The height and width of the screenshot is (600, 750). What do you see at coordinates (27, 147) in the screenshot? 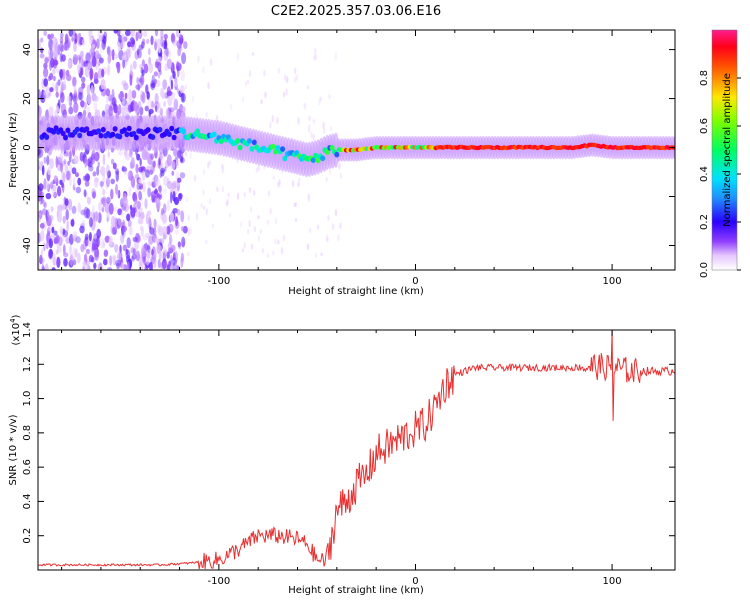
I see `y-tick-label: 0` at bounding box center [27, 147].